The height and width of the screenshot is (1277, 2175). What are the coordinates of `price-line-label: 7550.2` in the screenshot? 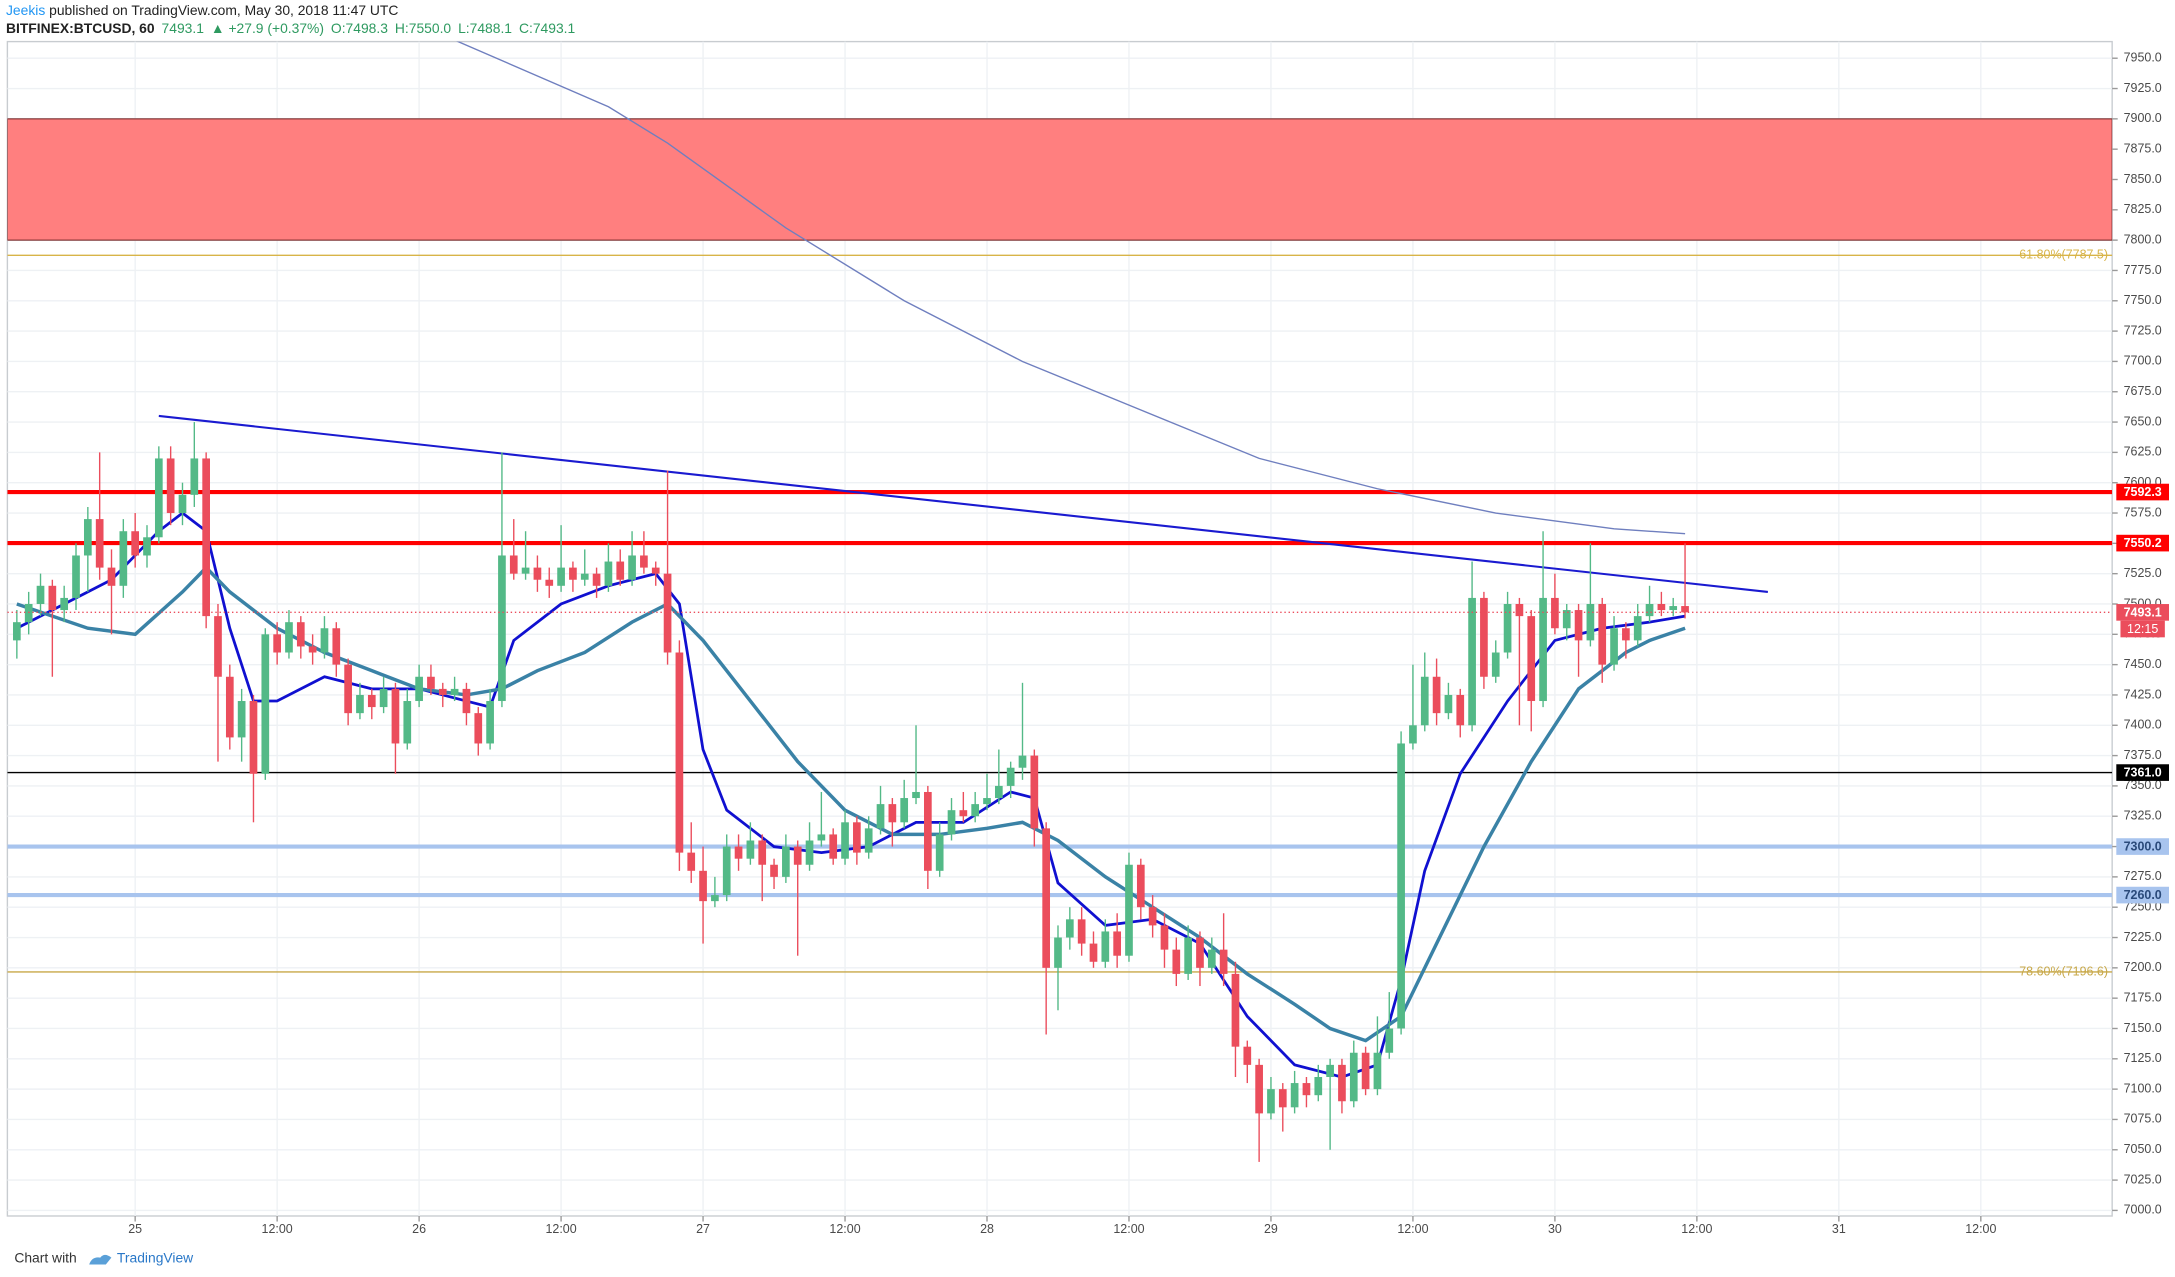 It's located at (2143, 543).